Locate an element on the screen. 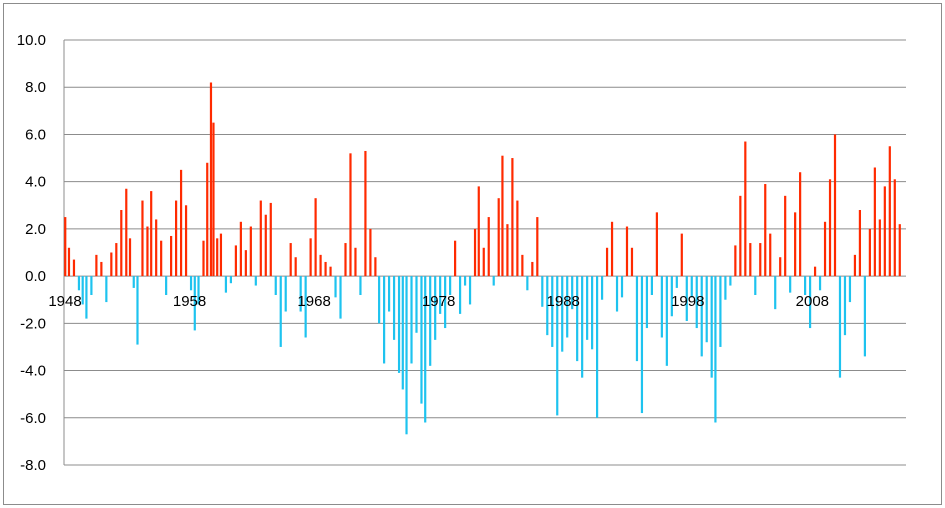 Image resolution: width=945 pixels, height=508 pixels. x-axis-ticks: 1948 1958 1968 1978 1988 1998 2008 is located at coordinates (438, 301).